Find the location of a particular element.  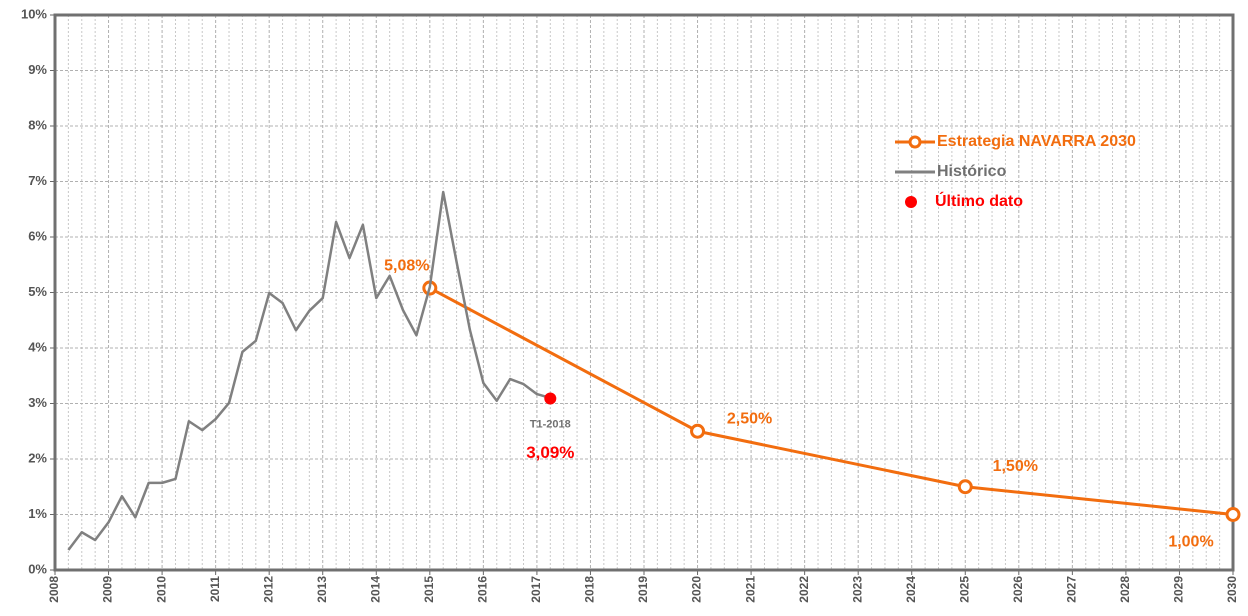

y-tick-label: 1% is located at coordinates (37, 513).